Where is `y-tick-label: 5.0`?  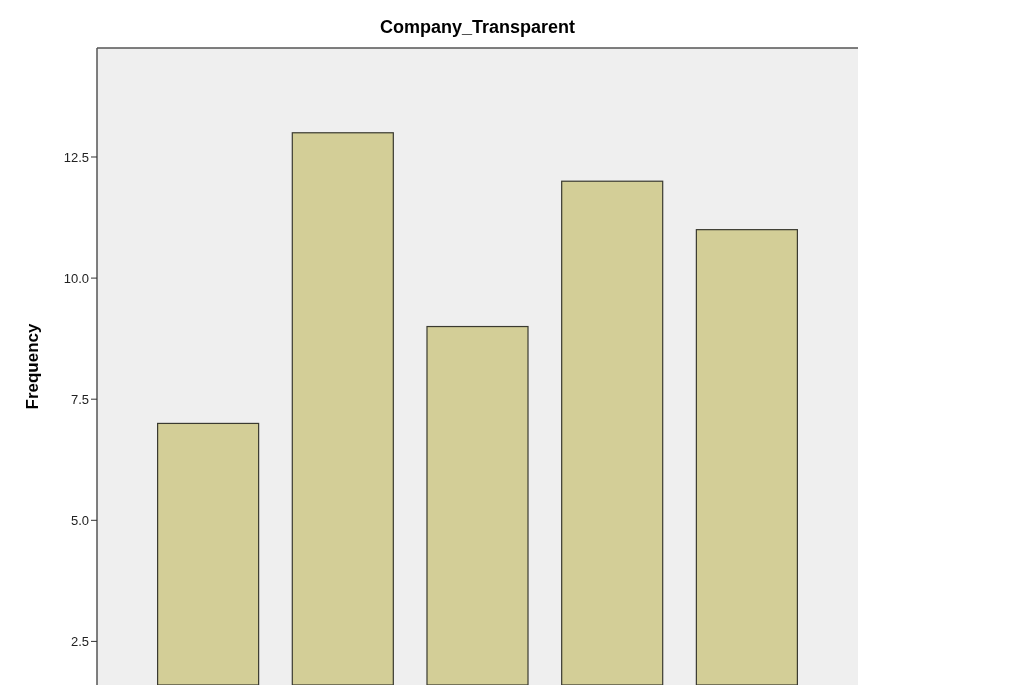 y-tick-label: 5.0 is located at coordinates (79, 520).